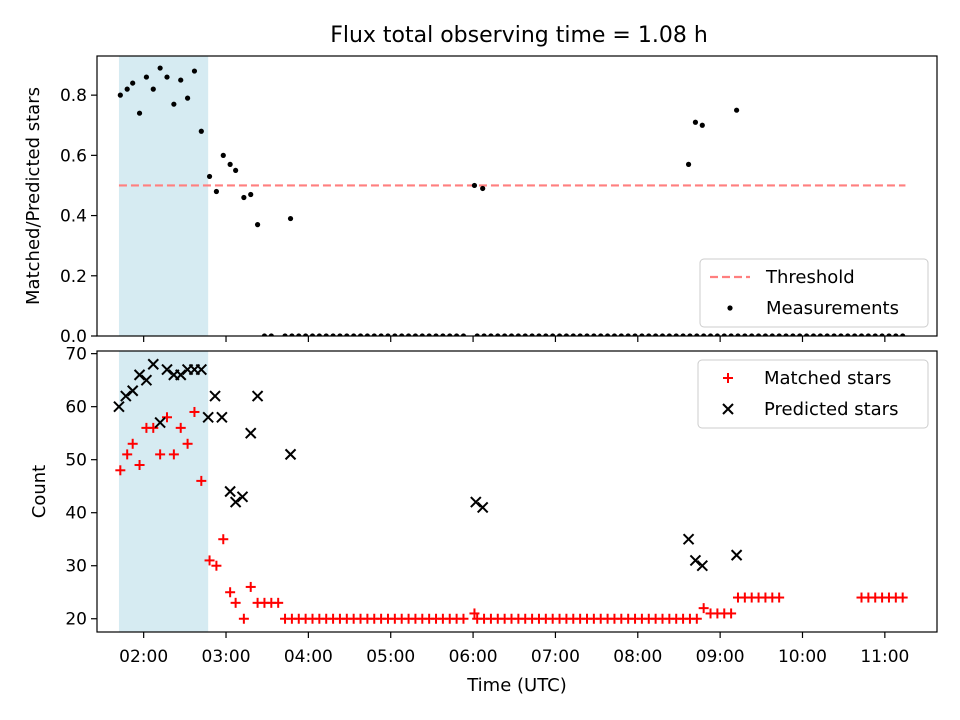 The width and height of the screenshot is (960, 720). What do you see at coordinates (813, 394) in the screenshot?
I see `legend: Matched stars Predicted stars` at bounding box center [813, 394].